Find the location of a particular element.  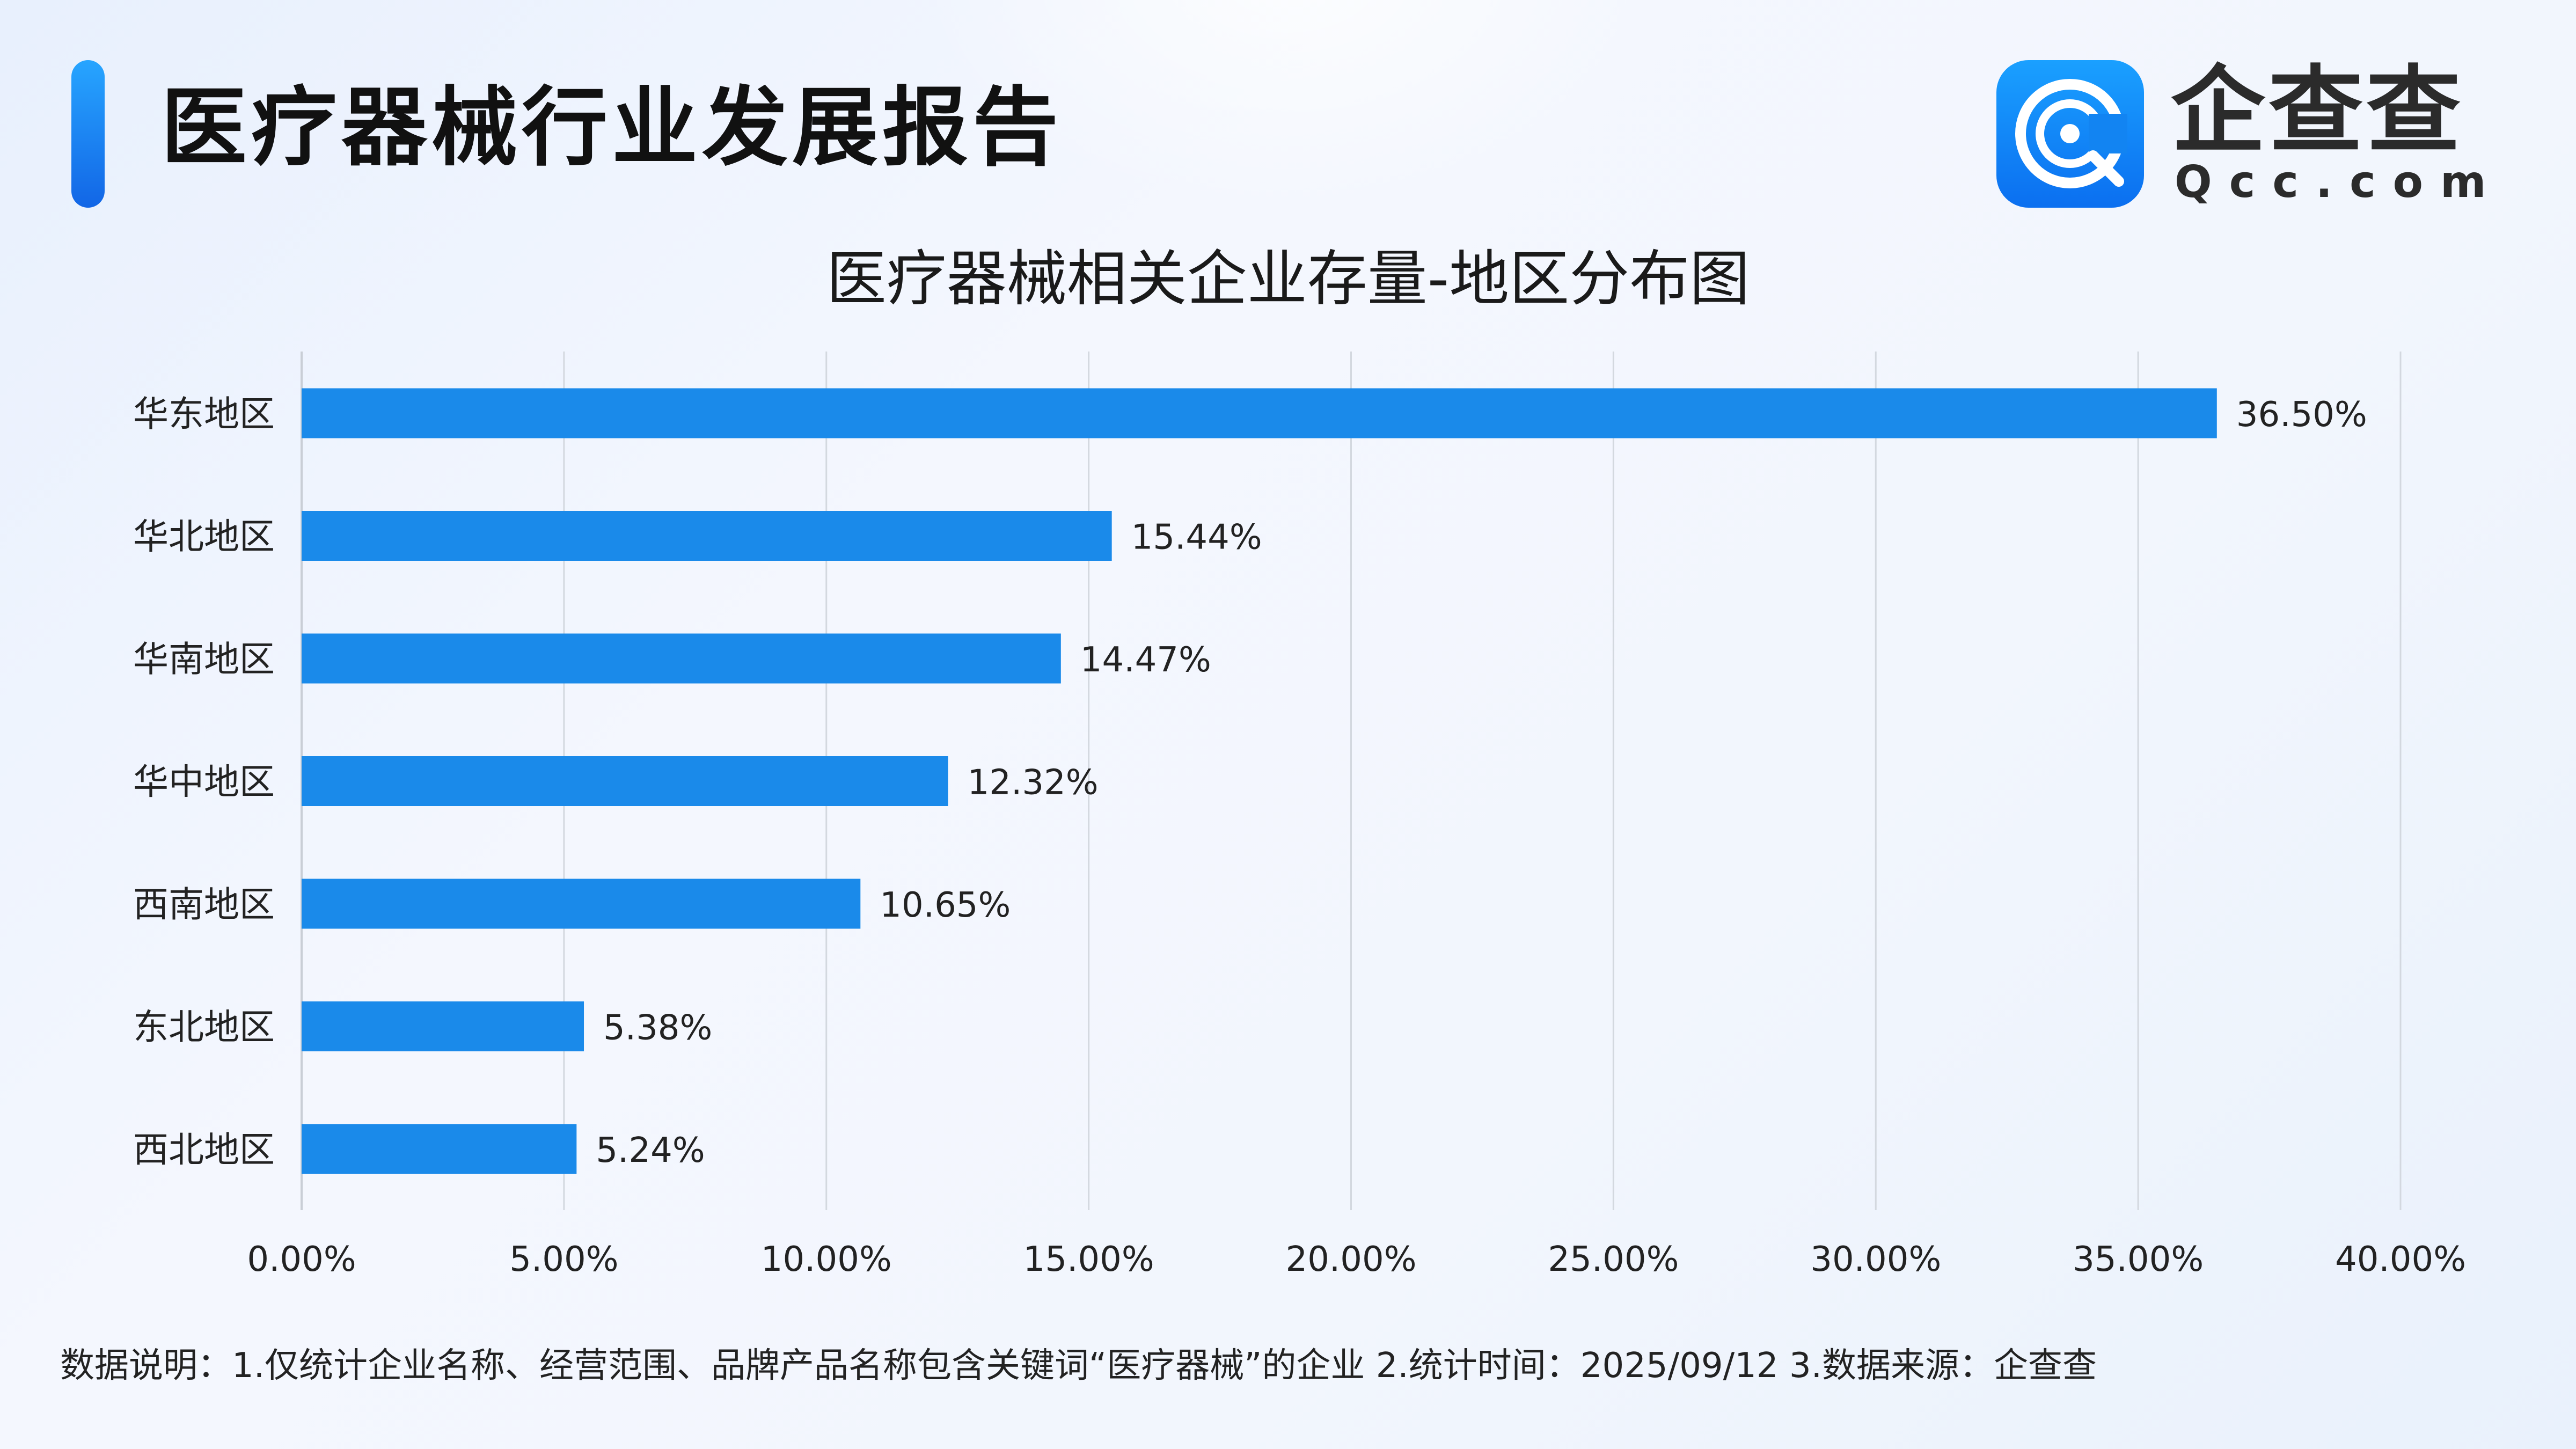

title-accent-bar is located at coordinates (88, 134).